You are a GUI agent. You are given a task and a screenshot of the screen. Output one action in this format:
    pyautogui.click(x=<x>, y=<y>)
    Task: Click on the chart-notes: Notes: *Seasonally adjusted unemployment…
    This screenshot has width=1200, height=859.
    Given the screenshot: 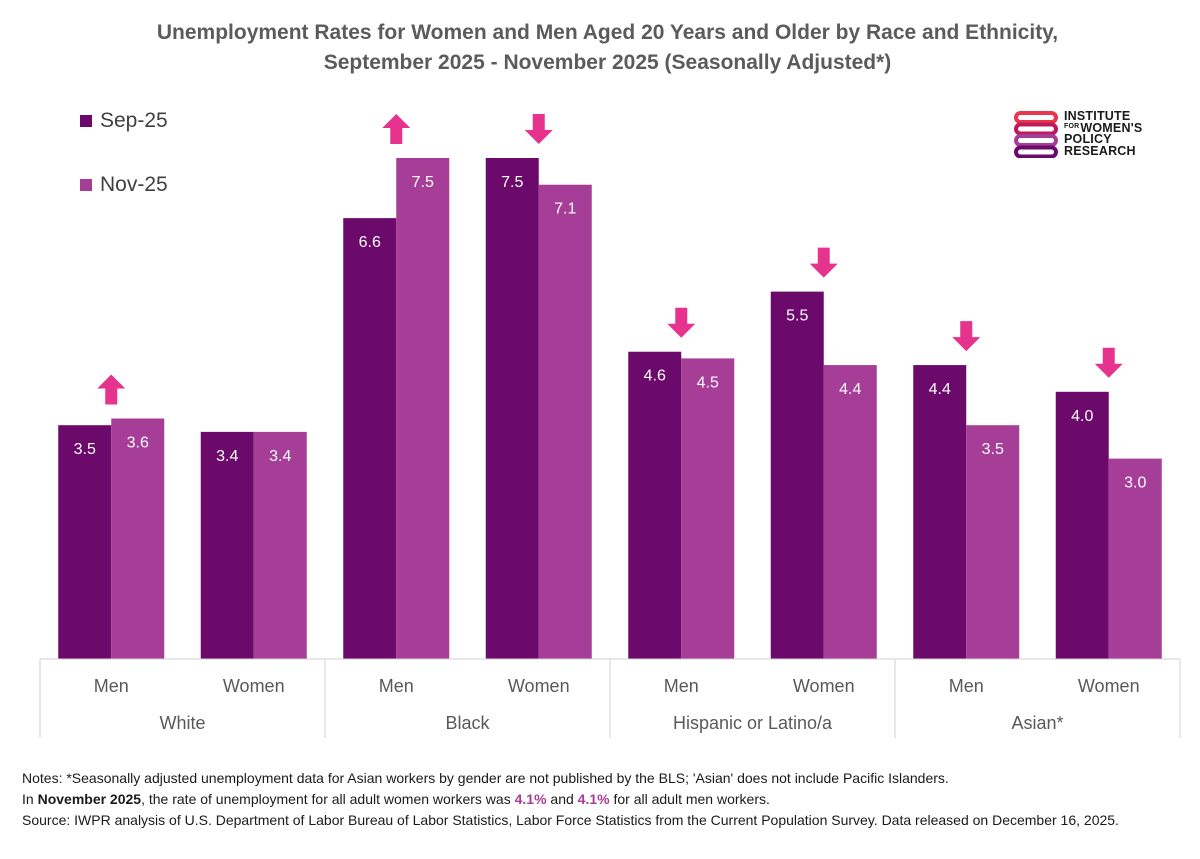 What is the action you would take?
    pyautogui.click(x=570, y=799)
    